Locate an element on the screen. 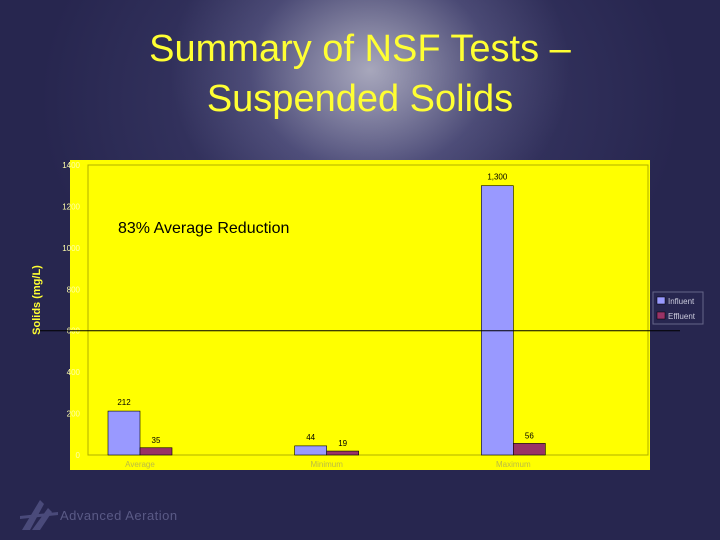 The height and width of the screenshot is (540, 720). data-label-influent: 212 is located at coordinates (124, 402).